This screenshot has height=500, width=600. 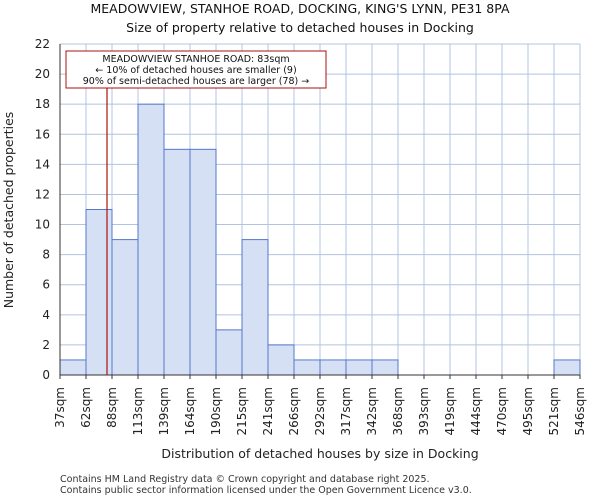 I want to click on x-tick-label: 241sqm, so click(x=268, y=411).